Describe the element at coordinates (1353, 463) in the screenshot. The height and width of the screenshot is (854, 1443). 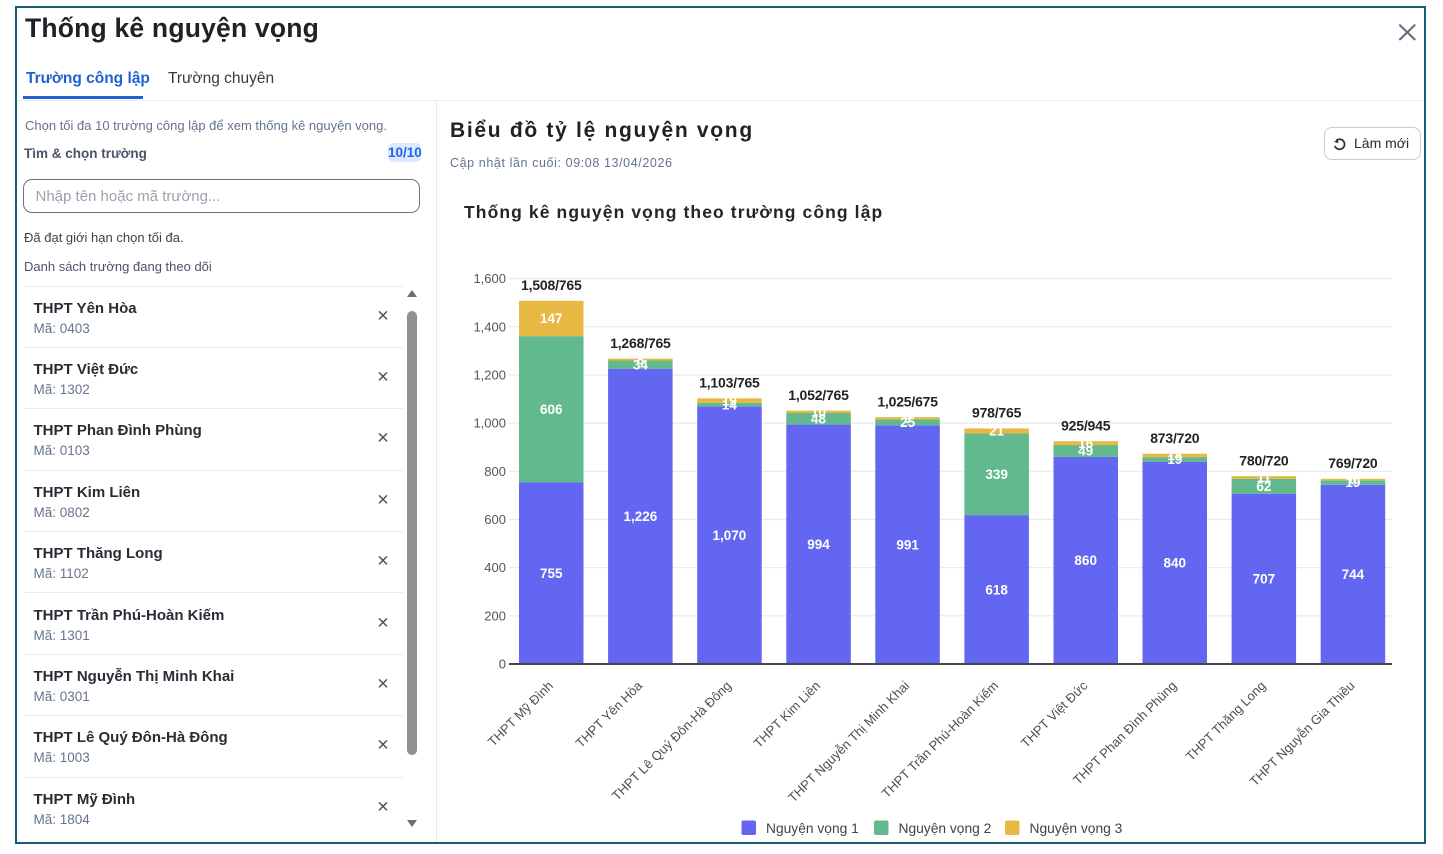
I see `svg-text: 769/720` at that location.